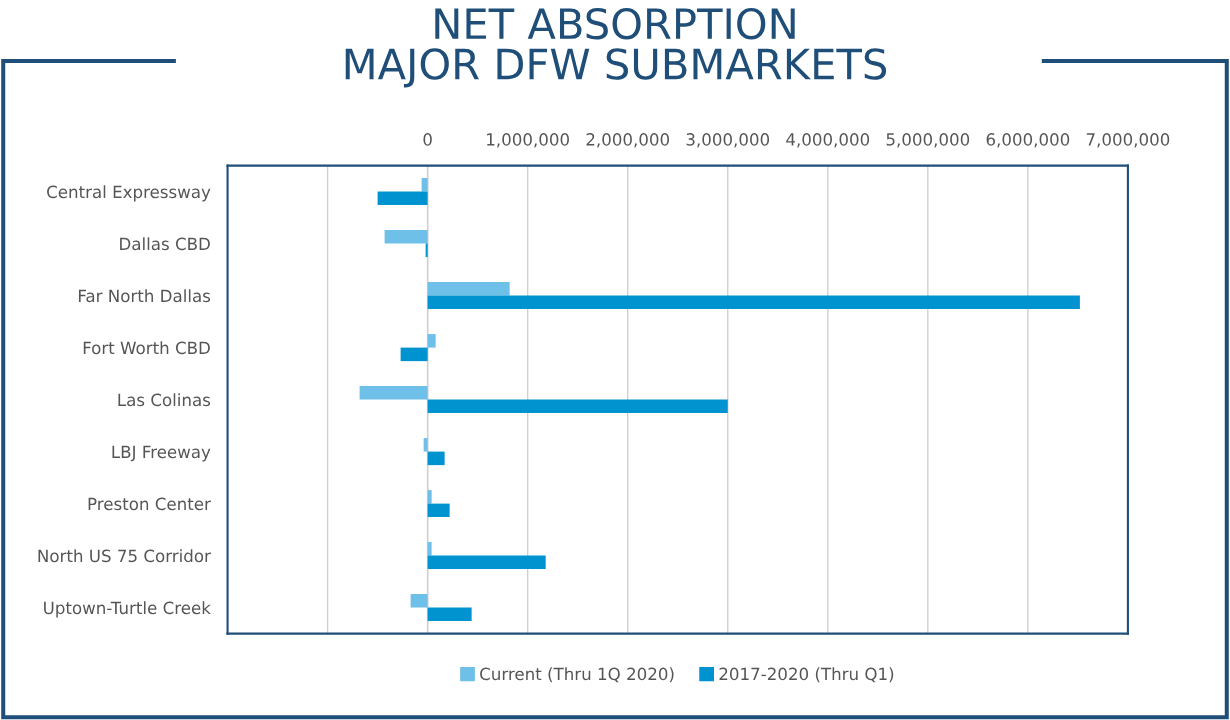 The width and height of the screenshot is (1230, 720). I want to click on y-tick-label: Uptown-Turtle Creek, so click(127, 609).